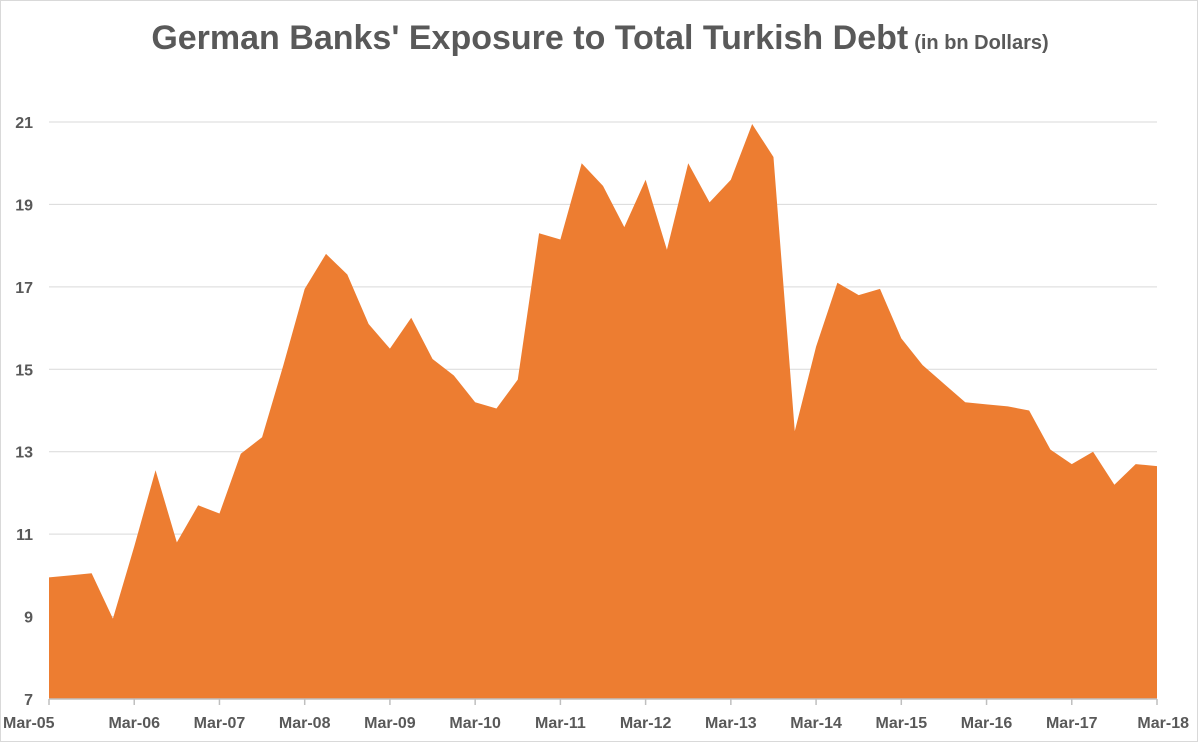 Image resolution: width=1200 pixels, height=744 pixels. What do you see at coordinates (24, 412) in the screenshot?
I see `y-tick-labels: 7 9 11 13 15 17 19 21` at bounding box center [24, 412].